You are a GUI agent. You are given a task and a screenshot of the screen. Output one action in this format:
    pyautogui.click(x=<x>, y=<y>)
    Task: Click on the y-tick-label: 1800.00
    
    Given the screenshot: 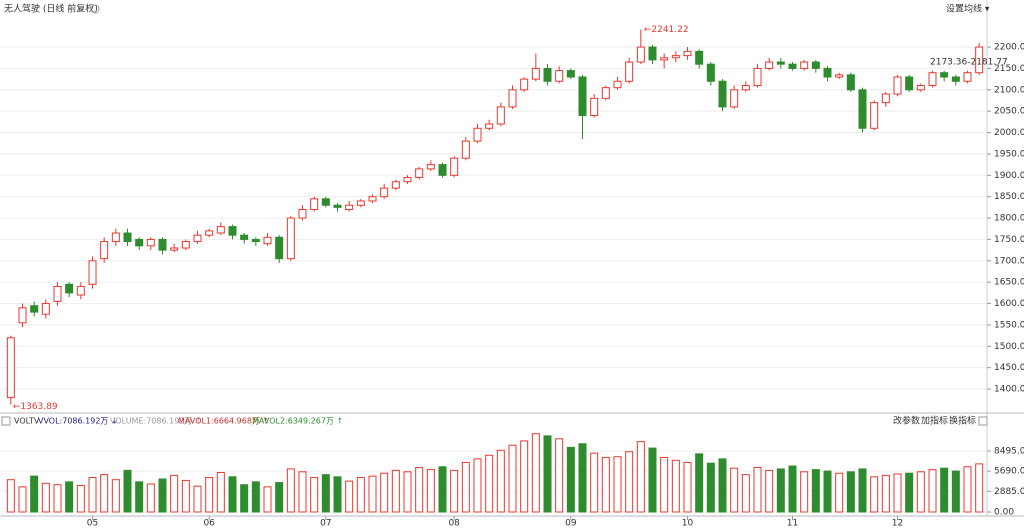 What is the action you would take?
    pyautogui.click(x=1009, y=219)
    